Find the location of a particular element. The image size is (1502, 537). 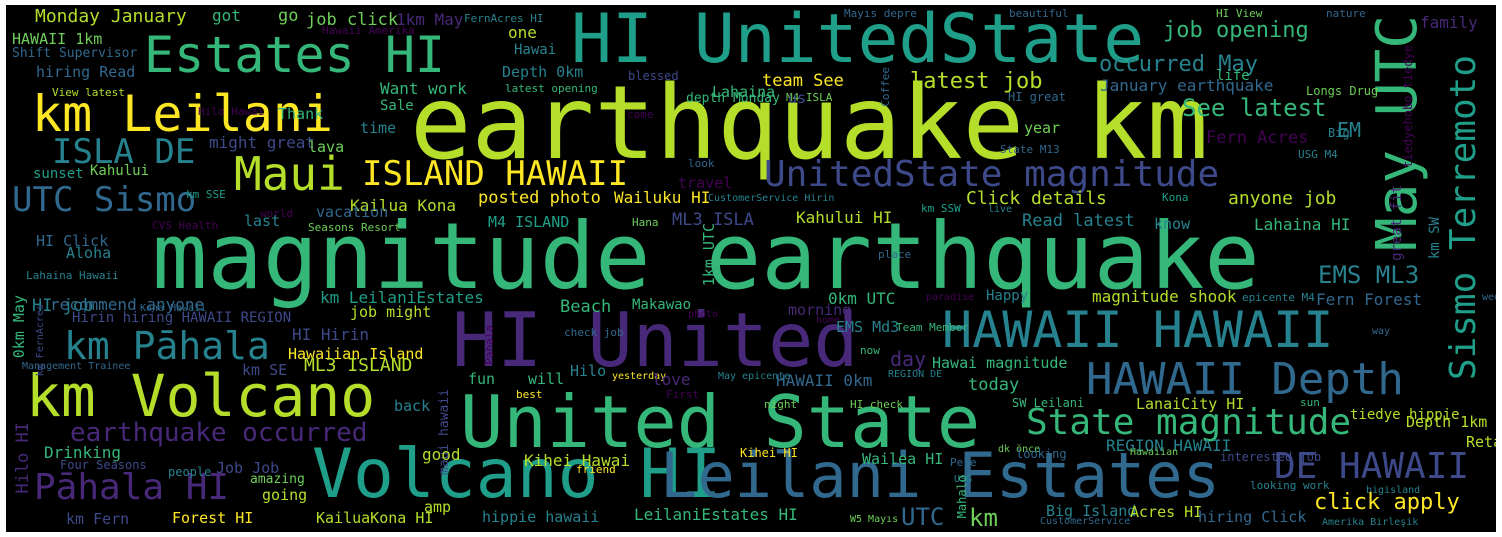

cloud-word: go is located at coordinates (288, 16).